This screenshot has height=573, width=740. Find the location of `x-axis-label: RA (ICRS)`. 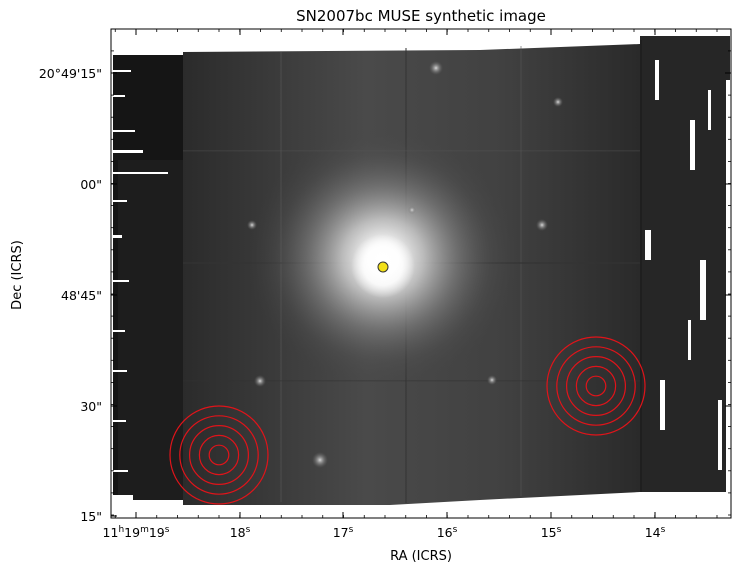

x-axis-label: RA (ICRS) is located at coordinates (421, 556).